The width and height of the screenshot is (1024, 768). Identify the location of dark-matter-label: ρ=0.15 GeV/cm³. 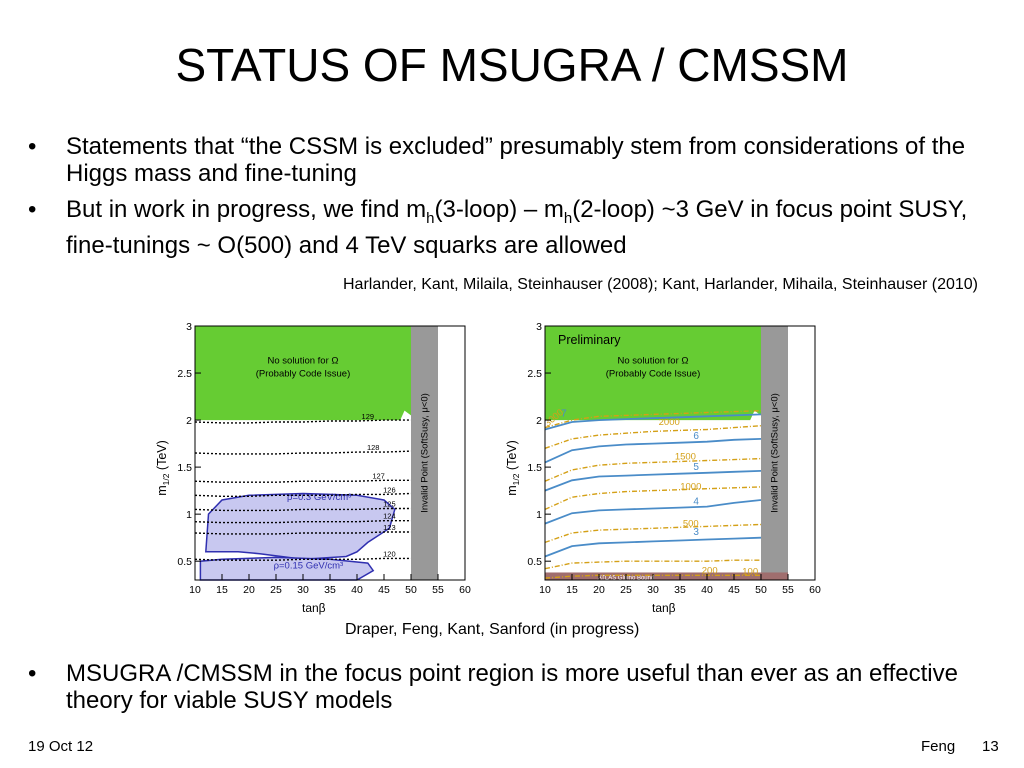
(309, 566).